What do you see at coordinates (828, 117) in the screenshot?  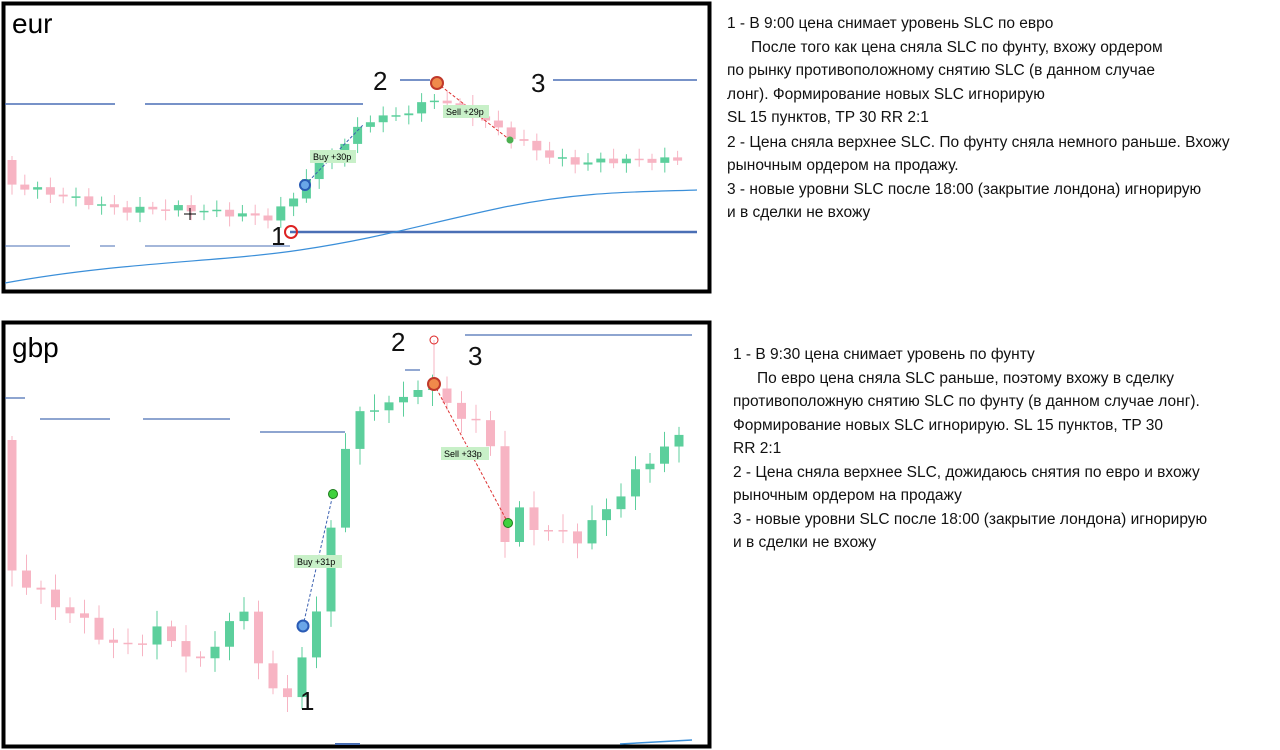 I see `note-line: SL 15 пунктов, TP 30 RR 2:1` at bounding box center [828, 117].